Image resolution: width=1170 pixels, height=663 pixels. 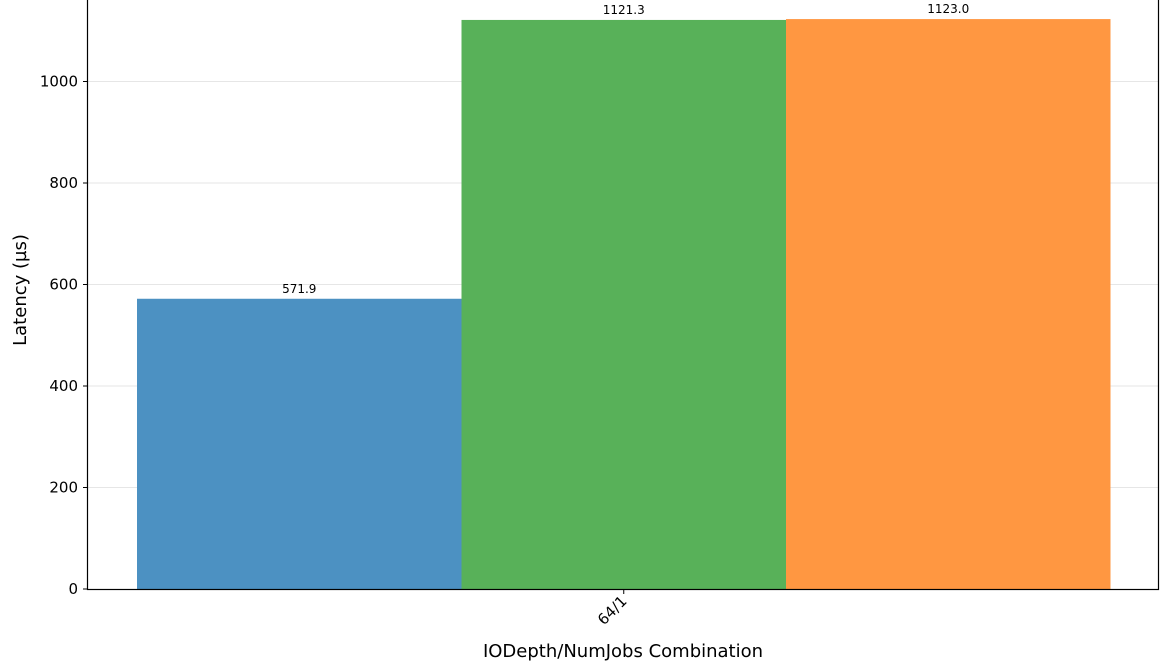 What do you see at coordinates (624, 10) in the screenshot?
I see `bar-value-label: 1121.3` at bounding box center [624, 10].